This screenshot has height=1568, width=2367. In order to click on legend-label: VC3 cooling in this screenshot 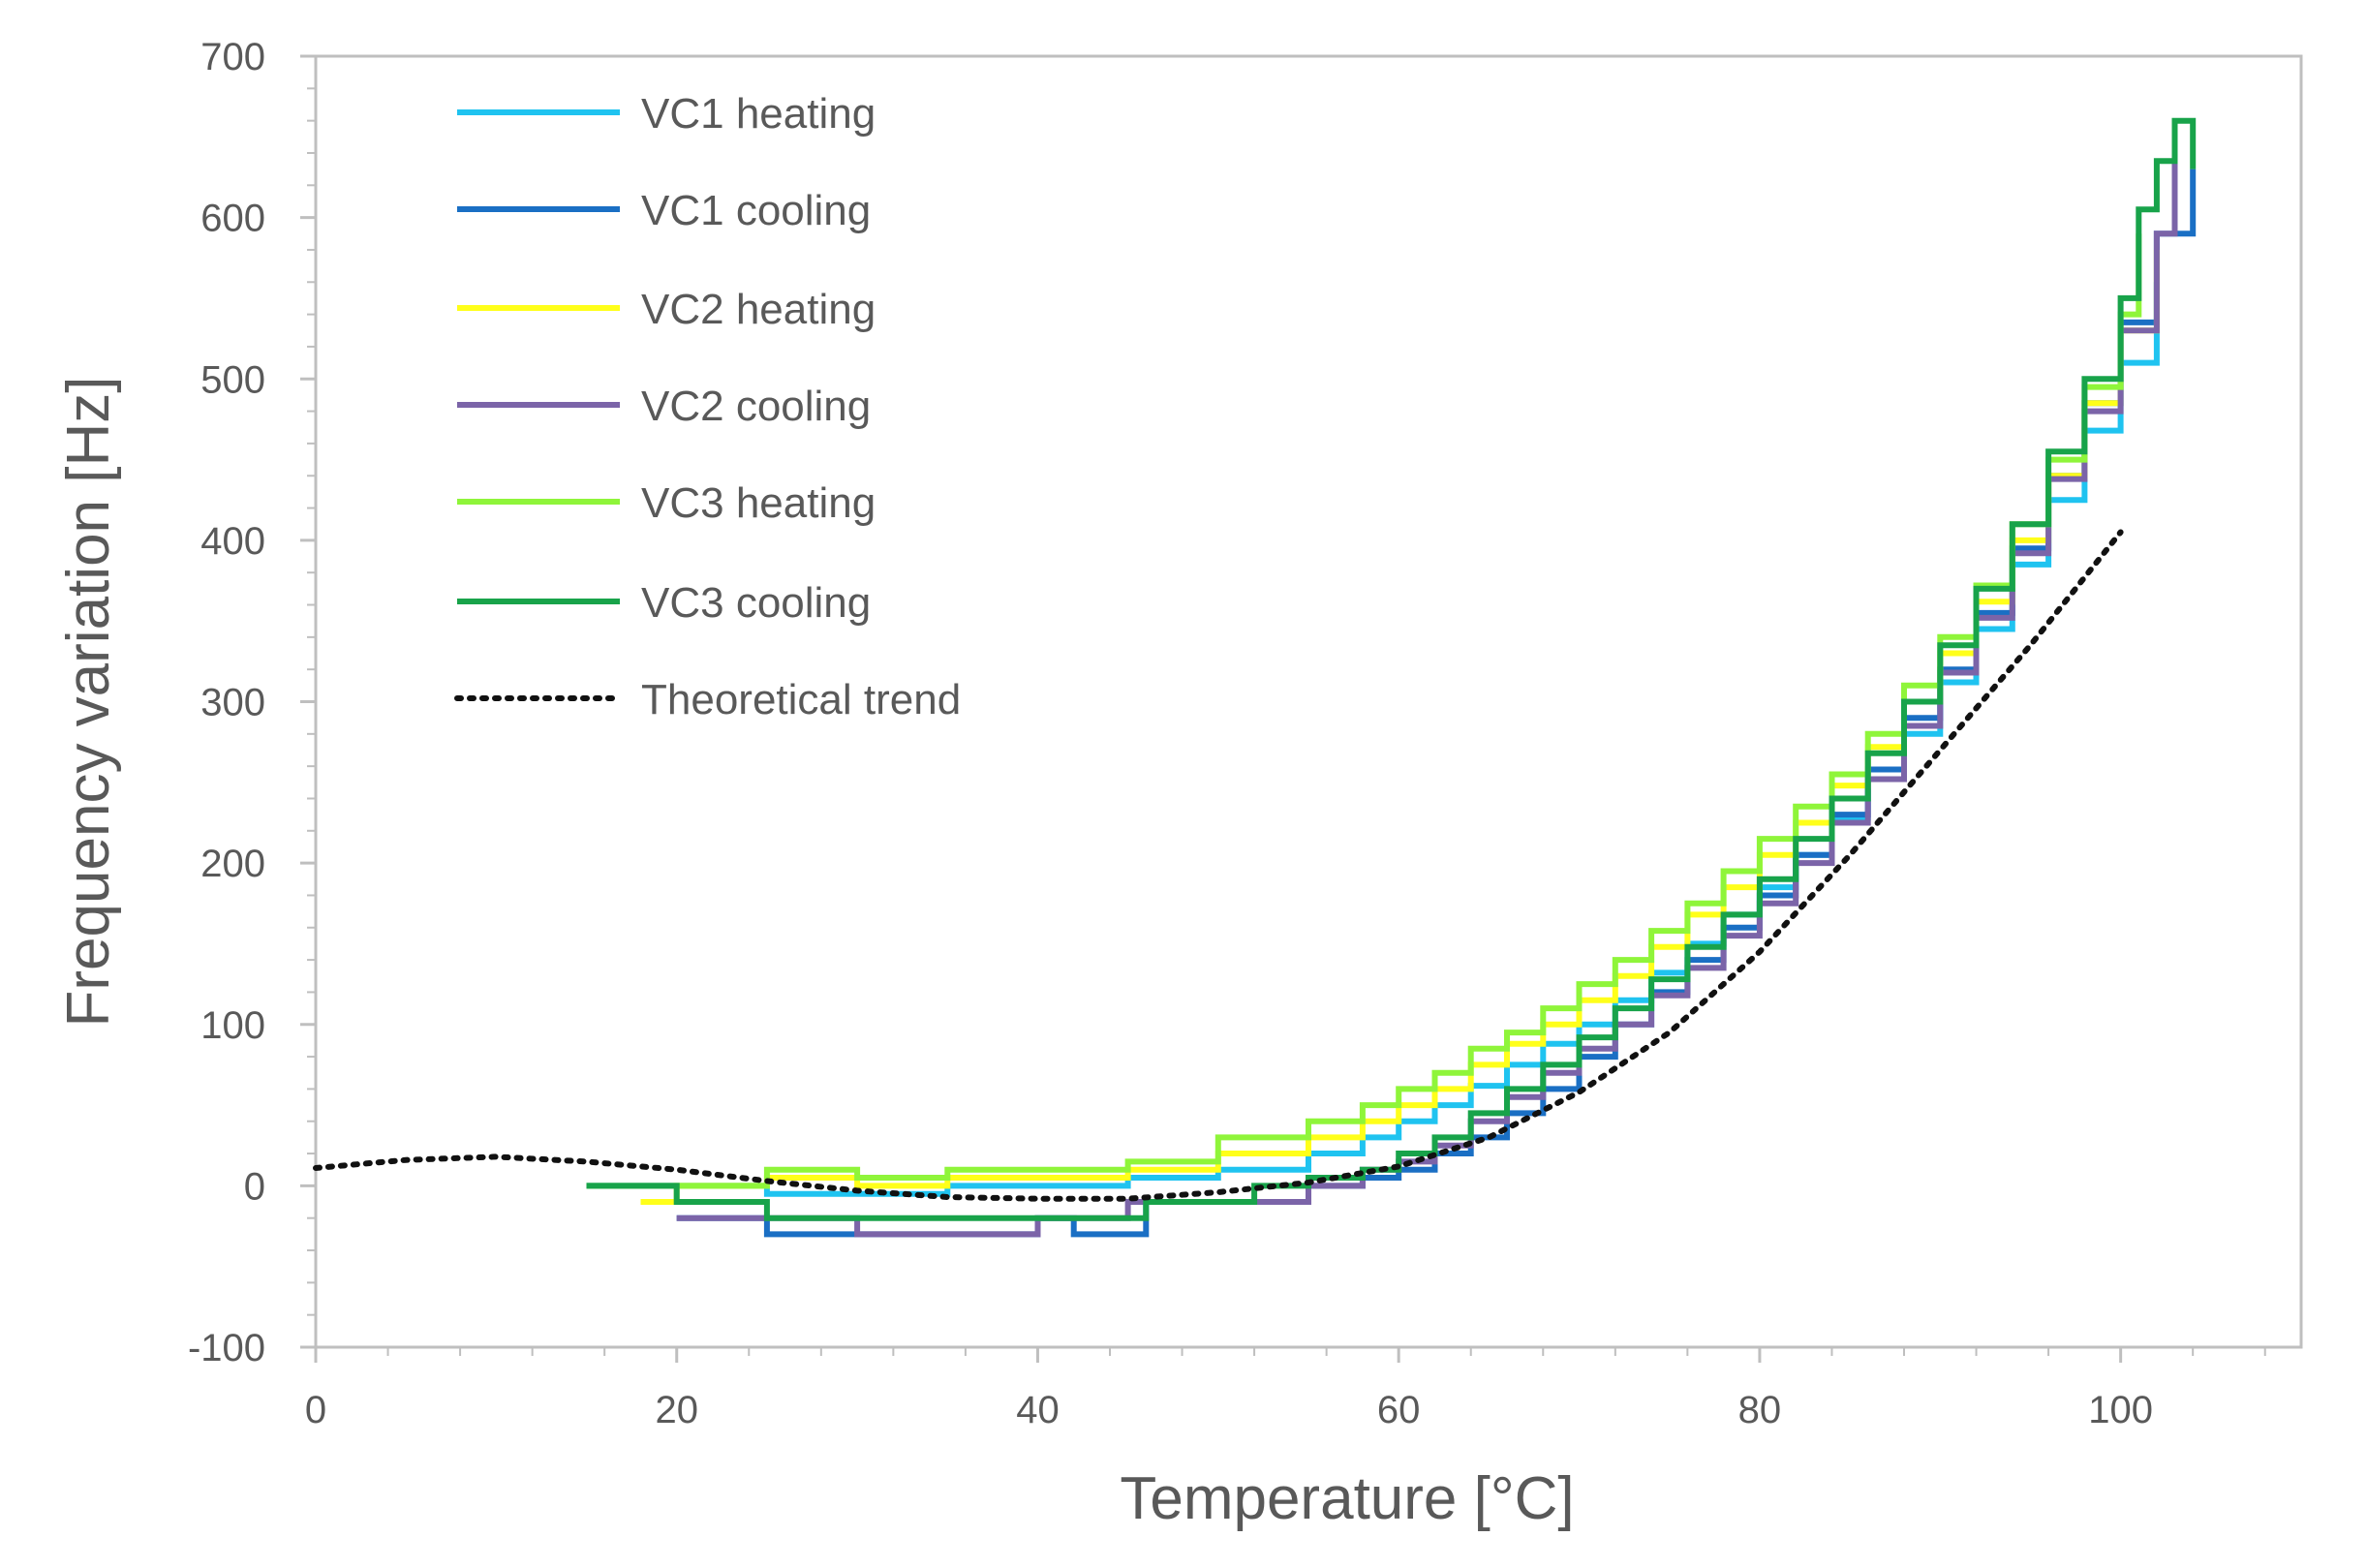, I will do `click(756, 603)`.